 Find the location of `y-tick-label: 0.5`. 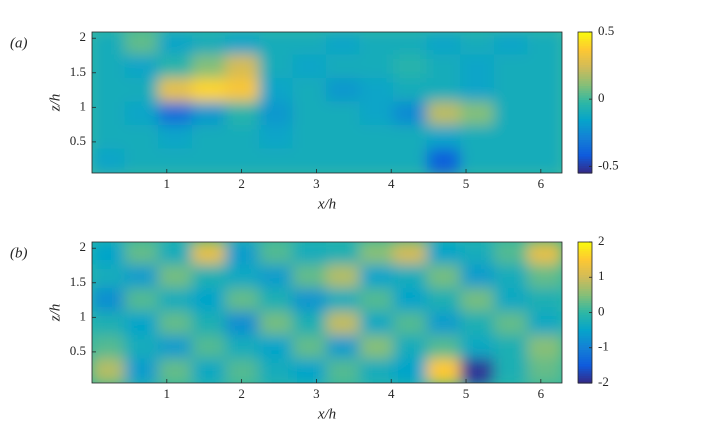

y-tick-label: 0.5 is located at coordinates (78, 350).